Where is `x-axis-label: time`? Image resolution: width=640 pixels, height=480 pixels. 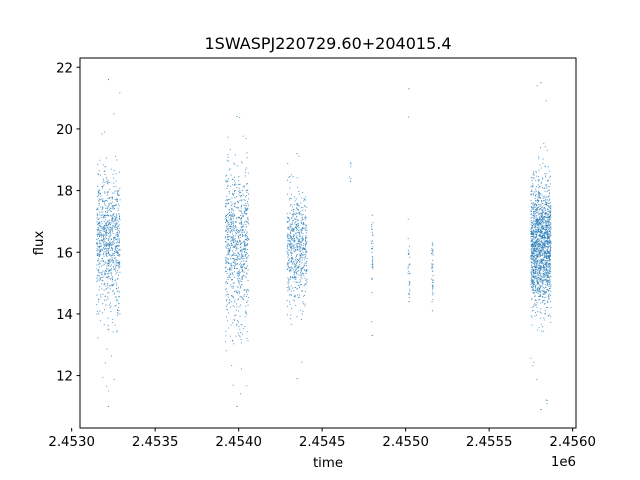 x-axis-label: time is located at coordinates (328, 463).